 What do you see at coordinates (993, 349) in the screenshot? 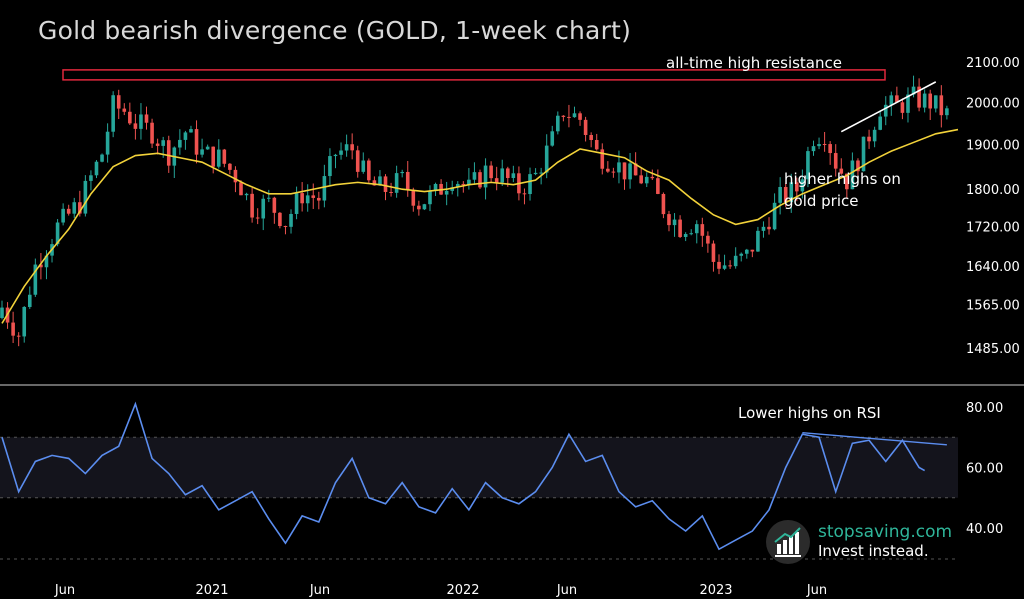
I see `price-tick-label: 1485.00` at bounding box center [993, 349].